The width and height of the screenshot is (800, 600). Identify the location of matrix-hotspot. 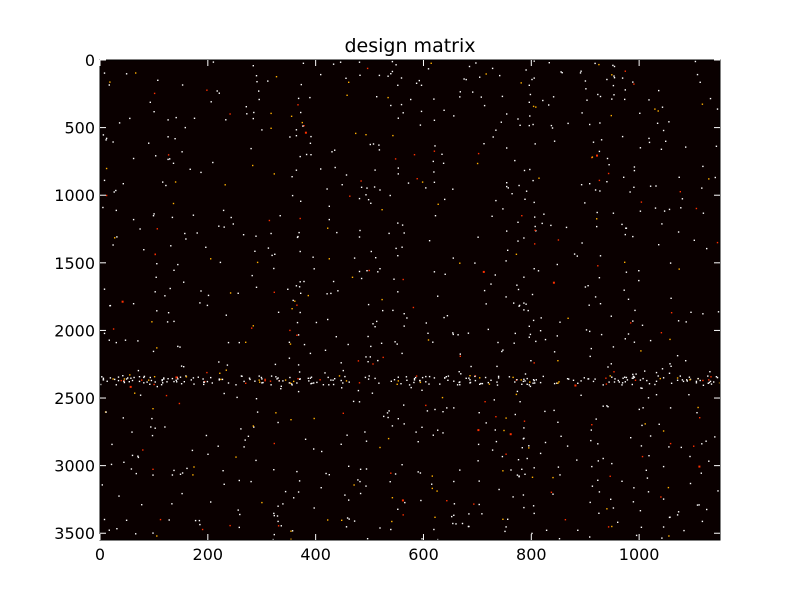
(597, 155).